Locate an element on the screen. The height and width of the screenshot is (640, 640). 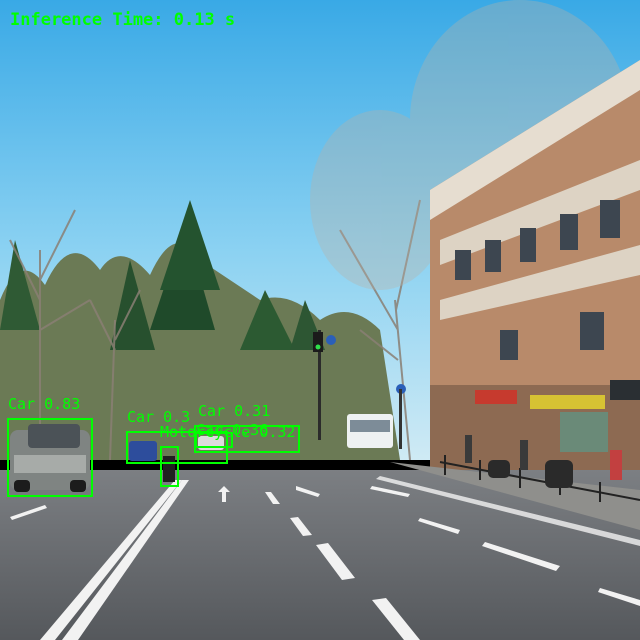
detection-label-car-3: Car 0.31 is located at coordinates (234, 411).